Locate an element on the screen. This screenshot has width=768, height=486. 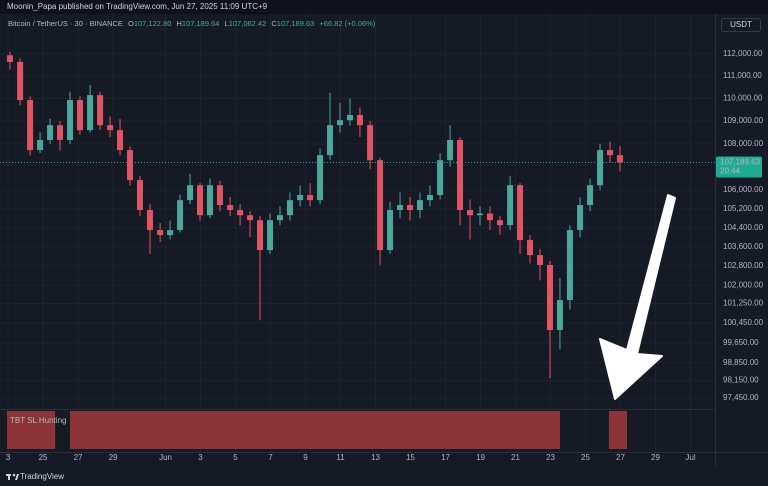
y-tick-label: 100,450.00 is located at coordinates (743, 322).